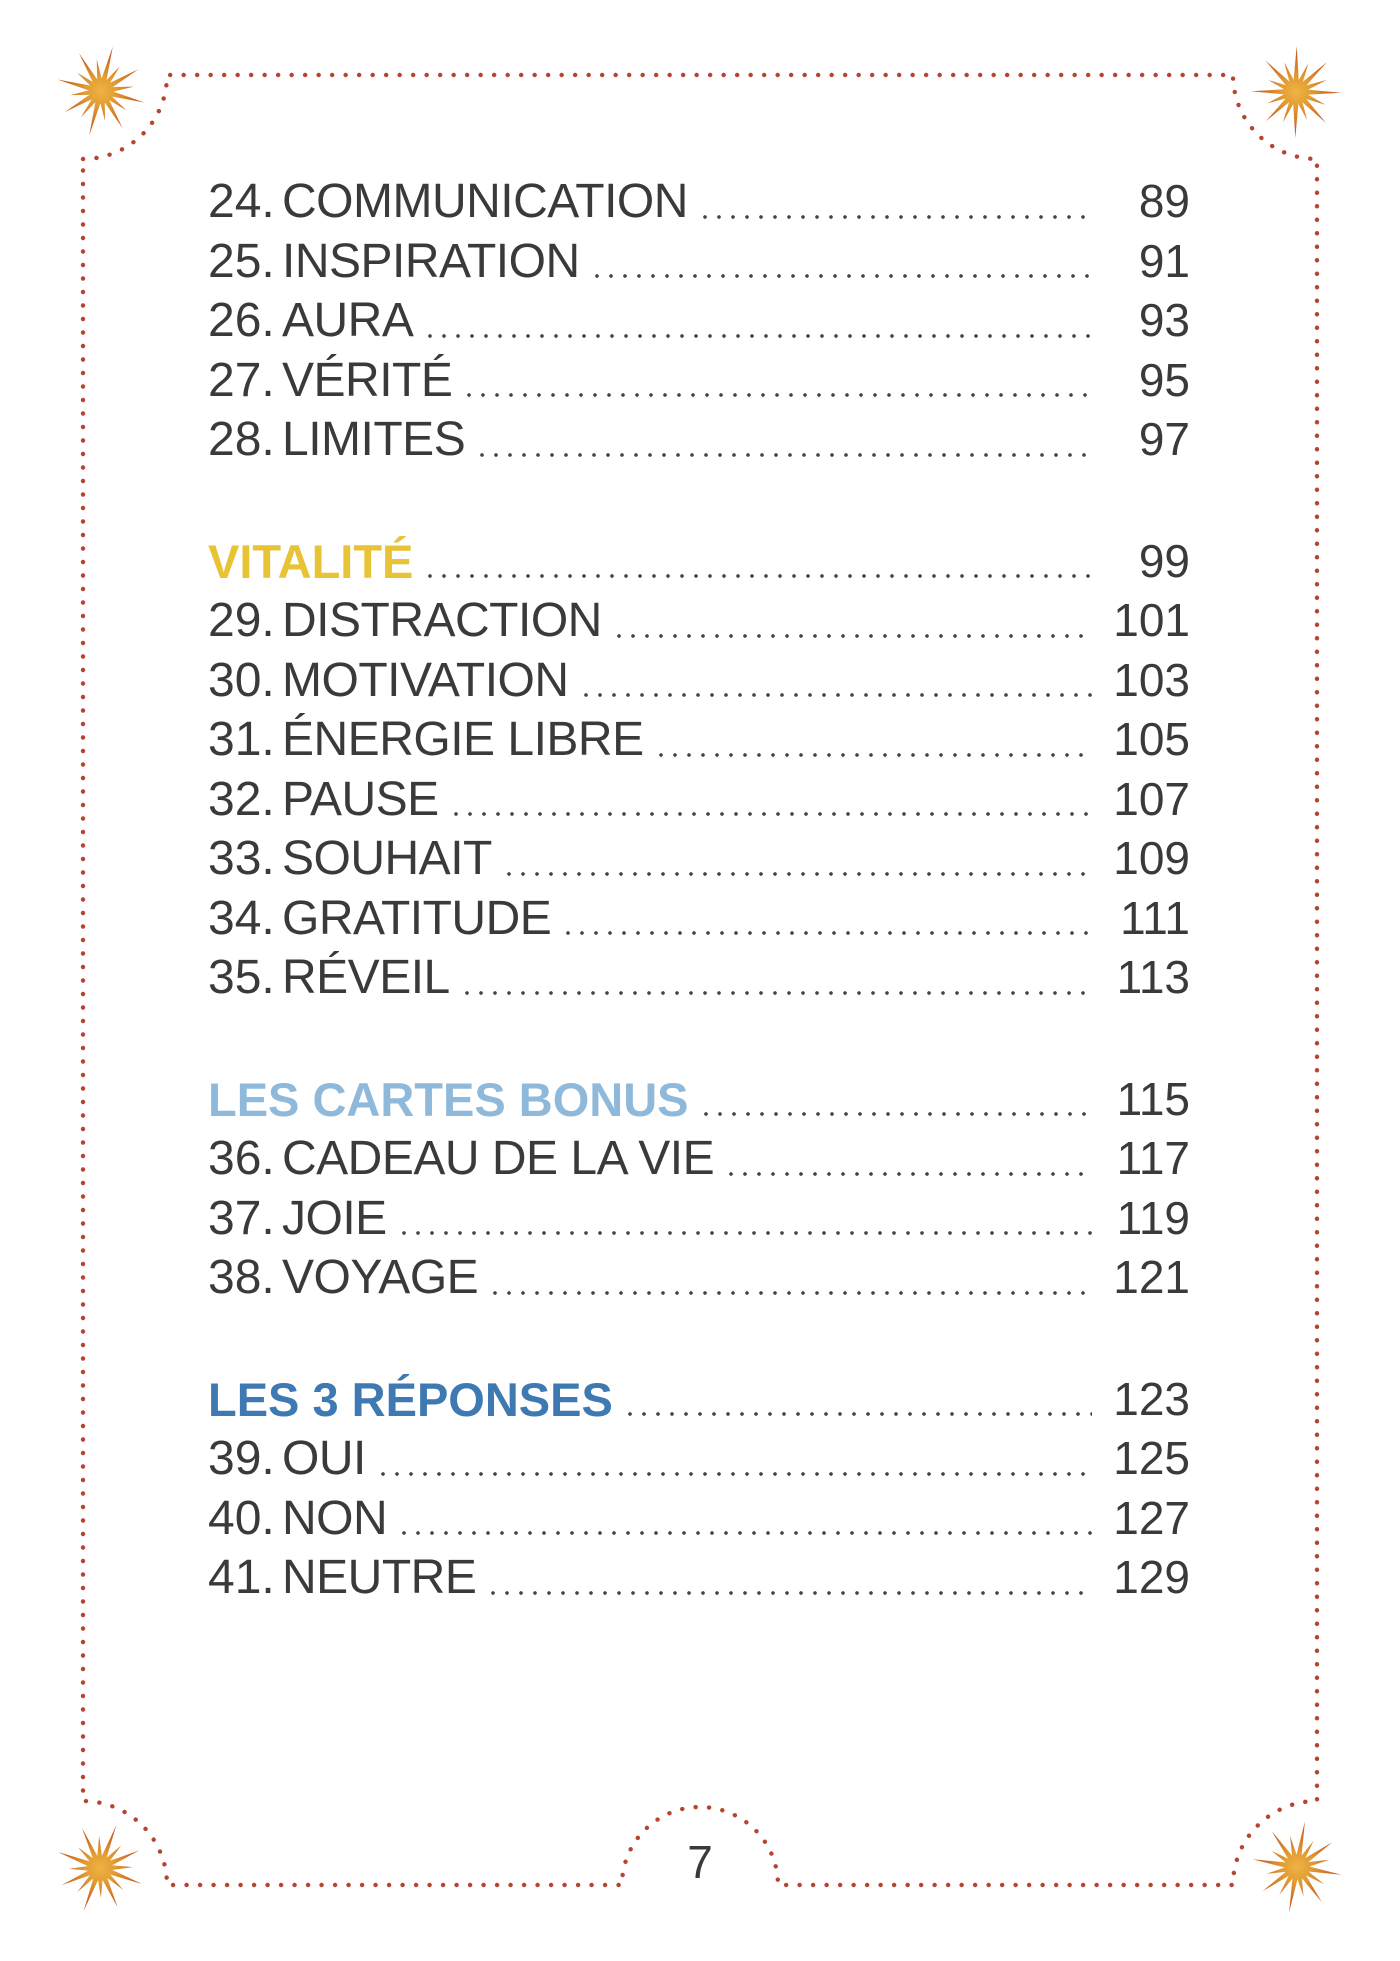 This screenshot has height=1961, width=1400. I want to click on toc-entry-row: 24. COMMUNICATION 89, so click(699, 202).